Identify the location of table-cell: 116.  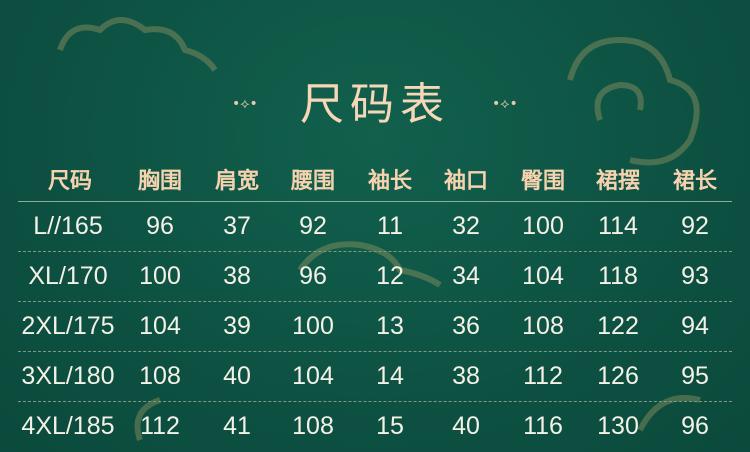
(543, 426).